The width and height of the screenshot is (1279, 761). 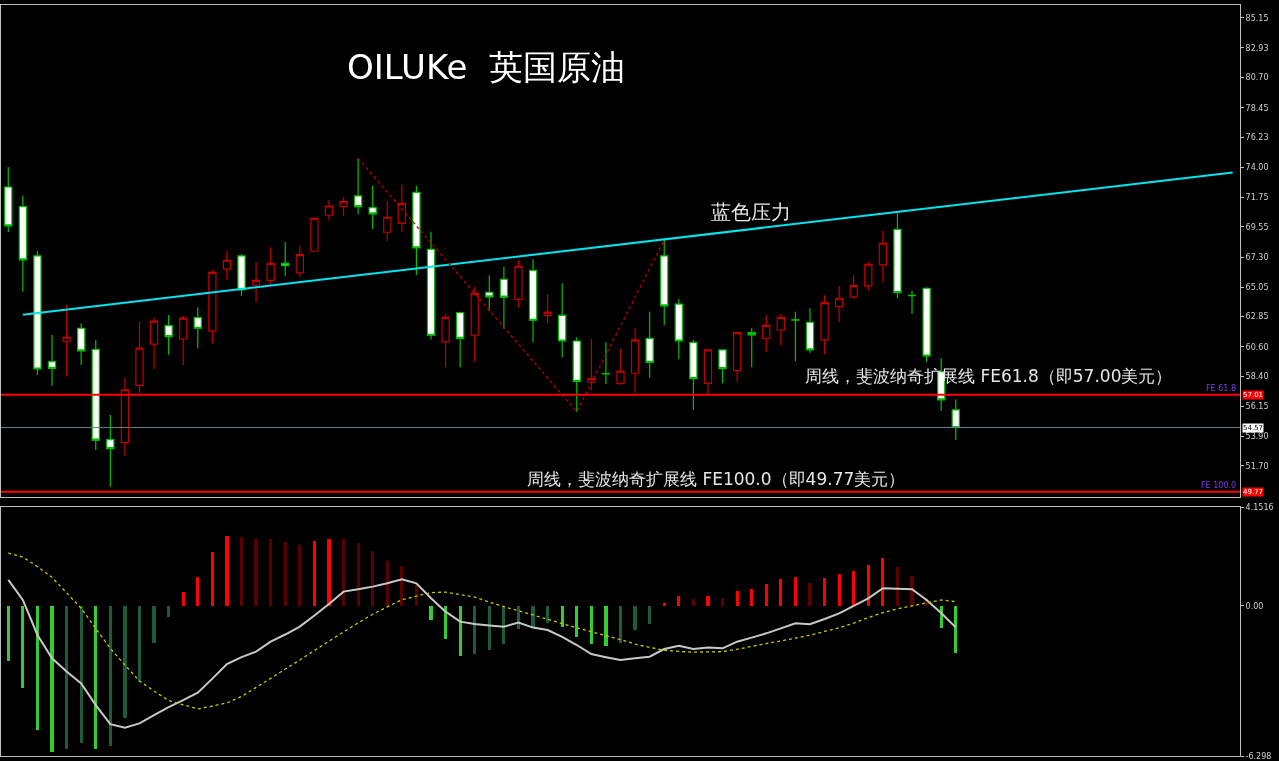 What do you see at coordinates (1258, 756) in the screenshot?
I see `y-tick-label: -6.298` at bounding box center [1258, 756].